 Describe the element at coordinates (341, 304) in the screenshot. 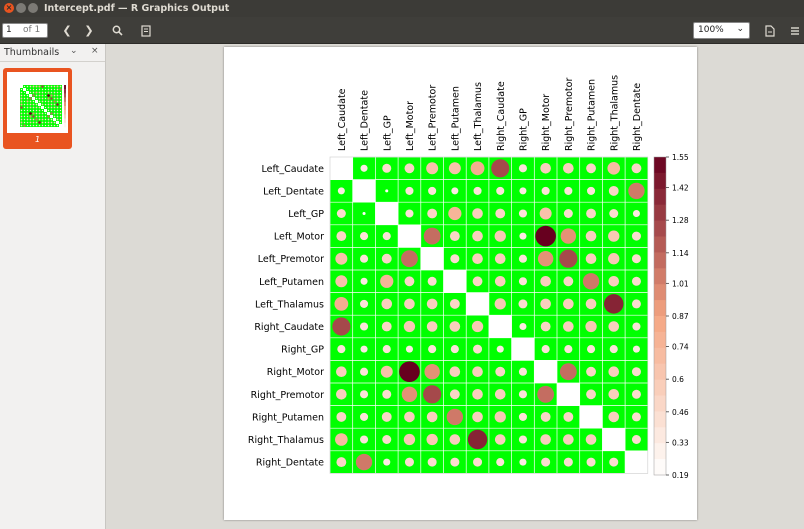

I see `heatmap-cell-Left_Thalamus-Left_Caudate` at that location.